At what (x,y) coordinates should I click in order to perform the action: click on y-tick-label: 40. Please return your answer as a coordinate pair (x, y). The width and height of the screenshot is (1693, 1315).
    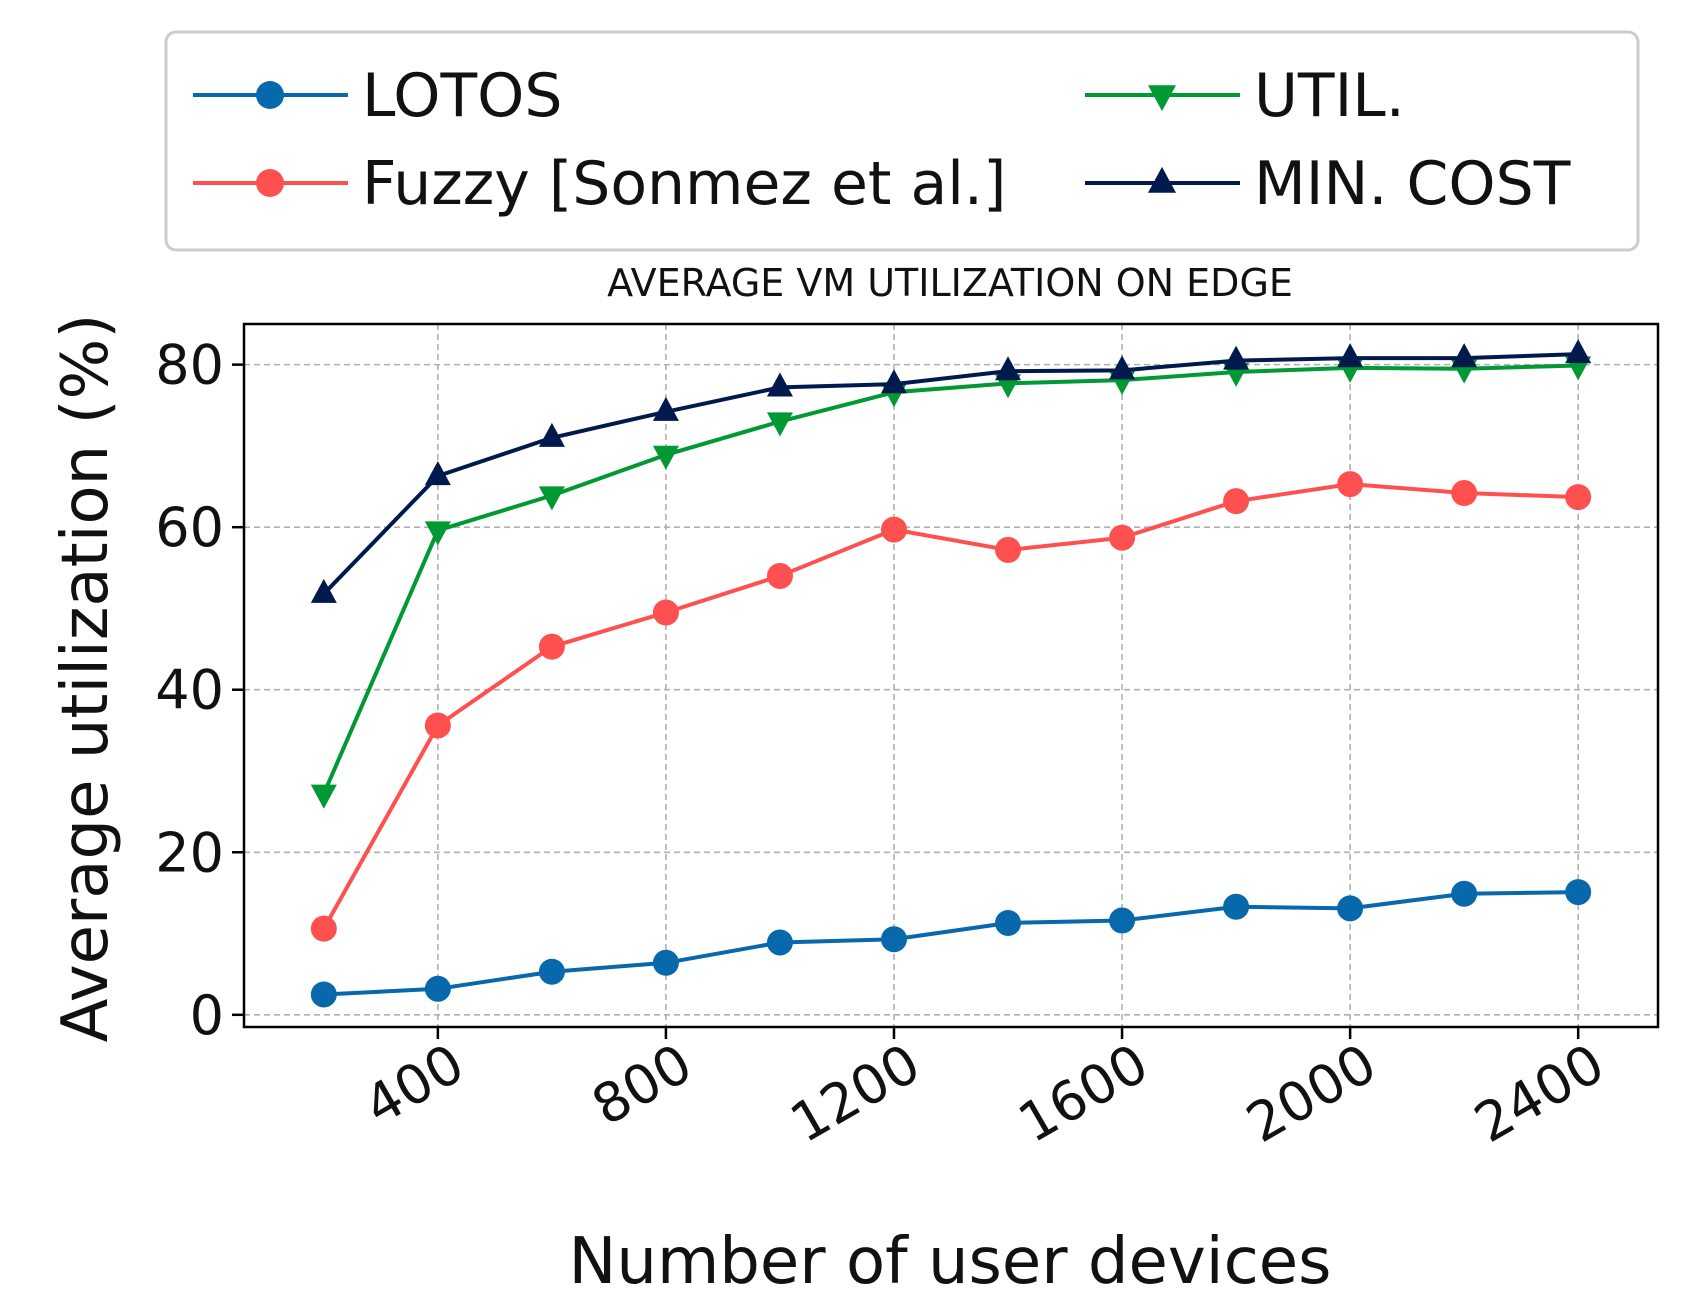
    Looking at the image, I should click on (189, 690).